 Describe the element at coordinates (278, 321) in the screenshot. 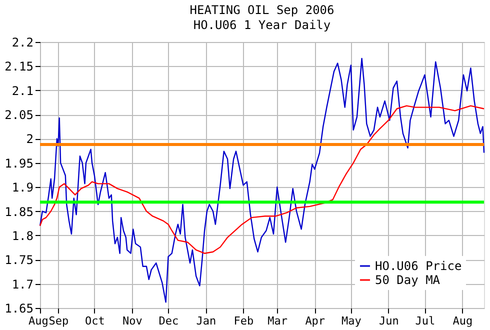

I see `x-tick-label: Mar` at that location.